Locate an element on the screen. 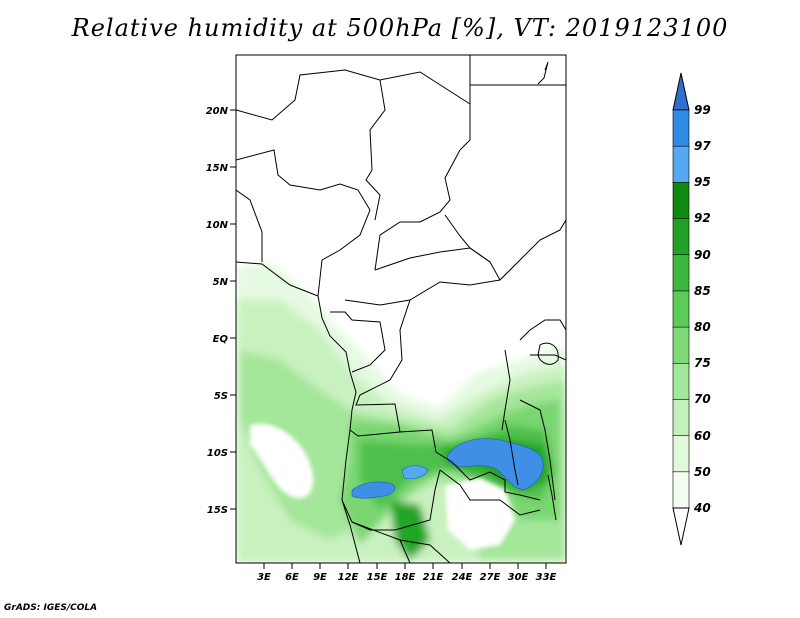  lon-label-12e: 12E is located at coordinates (348, 577).